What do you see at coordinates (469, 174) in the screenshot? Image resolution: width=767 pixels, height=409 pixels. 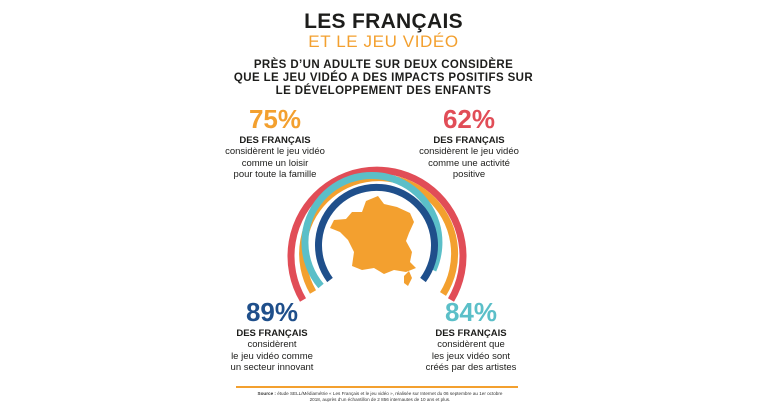 I see `stat-62-line-3: positive` at bounding box center [469, 174].